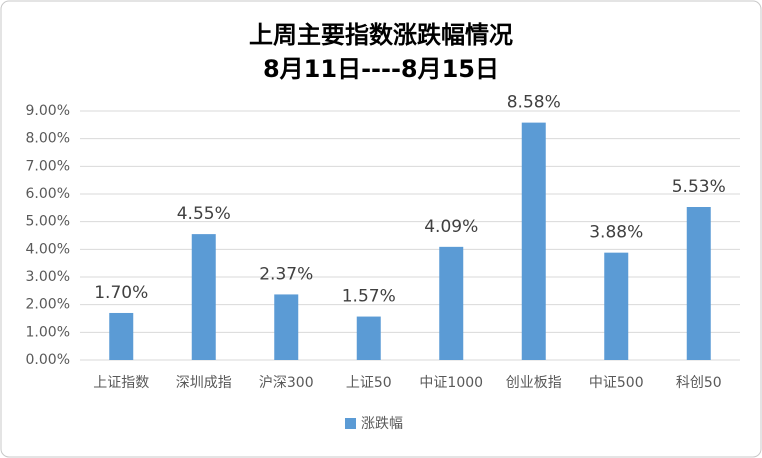  What do you see at coordinates (616, 383) in the screenshot?
I see `x-tick-label: 中证500` at bounding box center [616, 383].